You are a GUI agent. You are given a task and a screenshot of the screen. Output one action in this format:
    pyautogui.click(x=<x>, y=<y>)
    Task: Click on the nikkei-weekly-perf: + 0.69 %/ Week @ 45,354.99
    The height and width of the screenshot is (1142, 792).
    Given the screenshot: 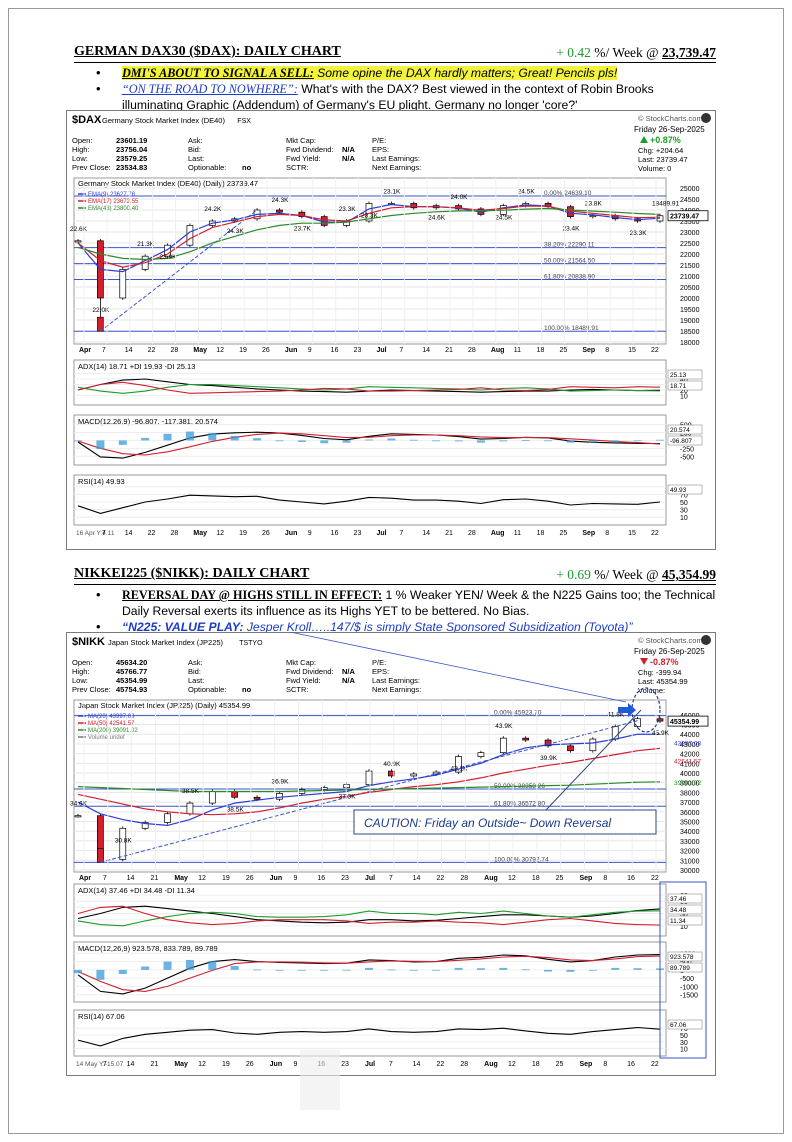 What is the action you would take?
    pyautogui.click(x=636, y=575)
    